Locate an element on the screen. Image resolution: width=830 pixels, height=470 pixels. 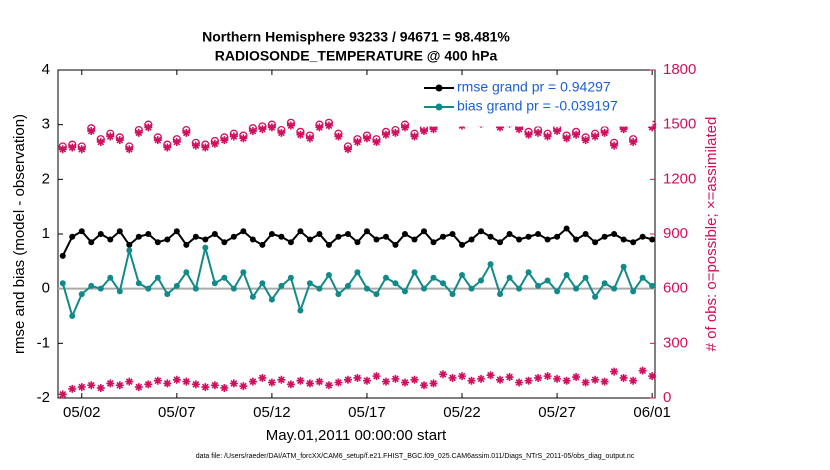
x-tick-label: 05/02 is located at coordinates (82, 412).